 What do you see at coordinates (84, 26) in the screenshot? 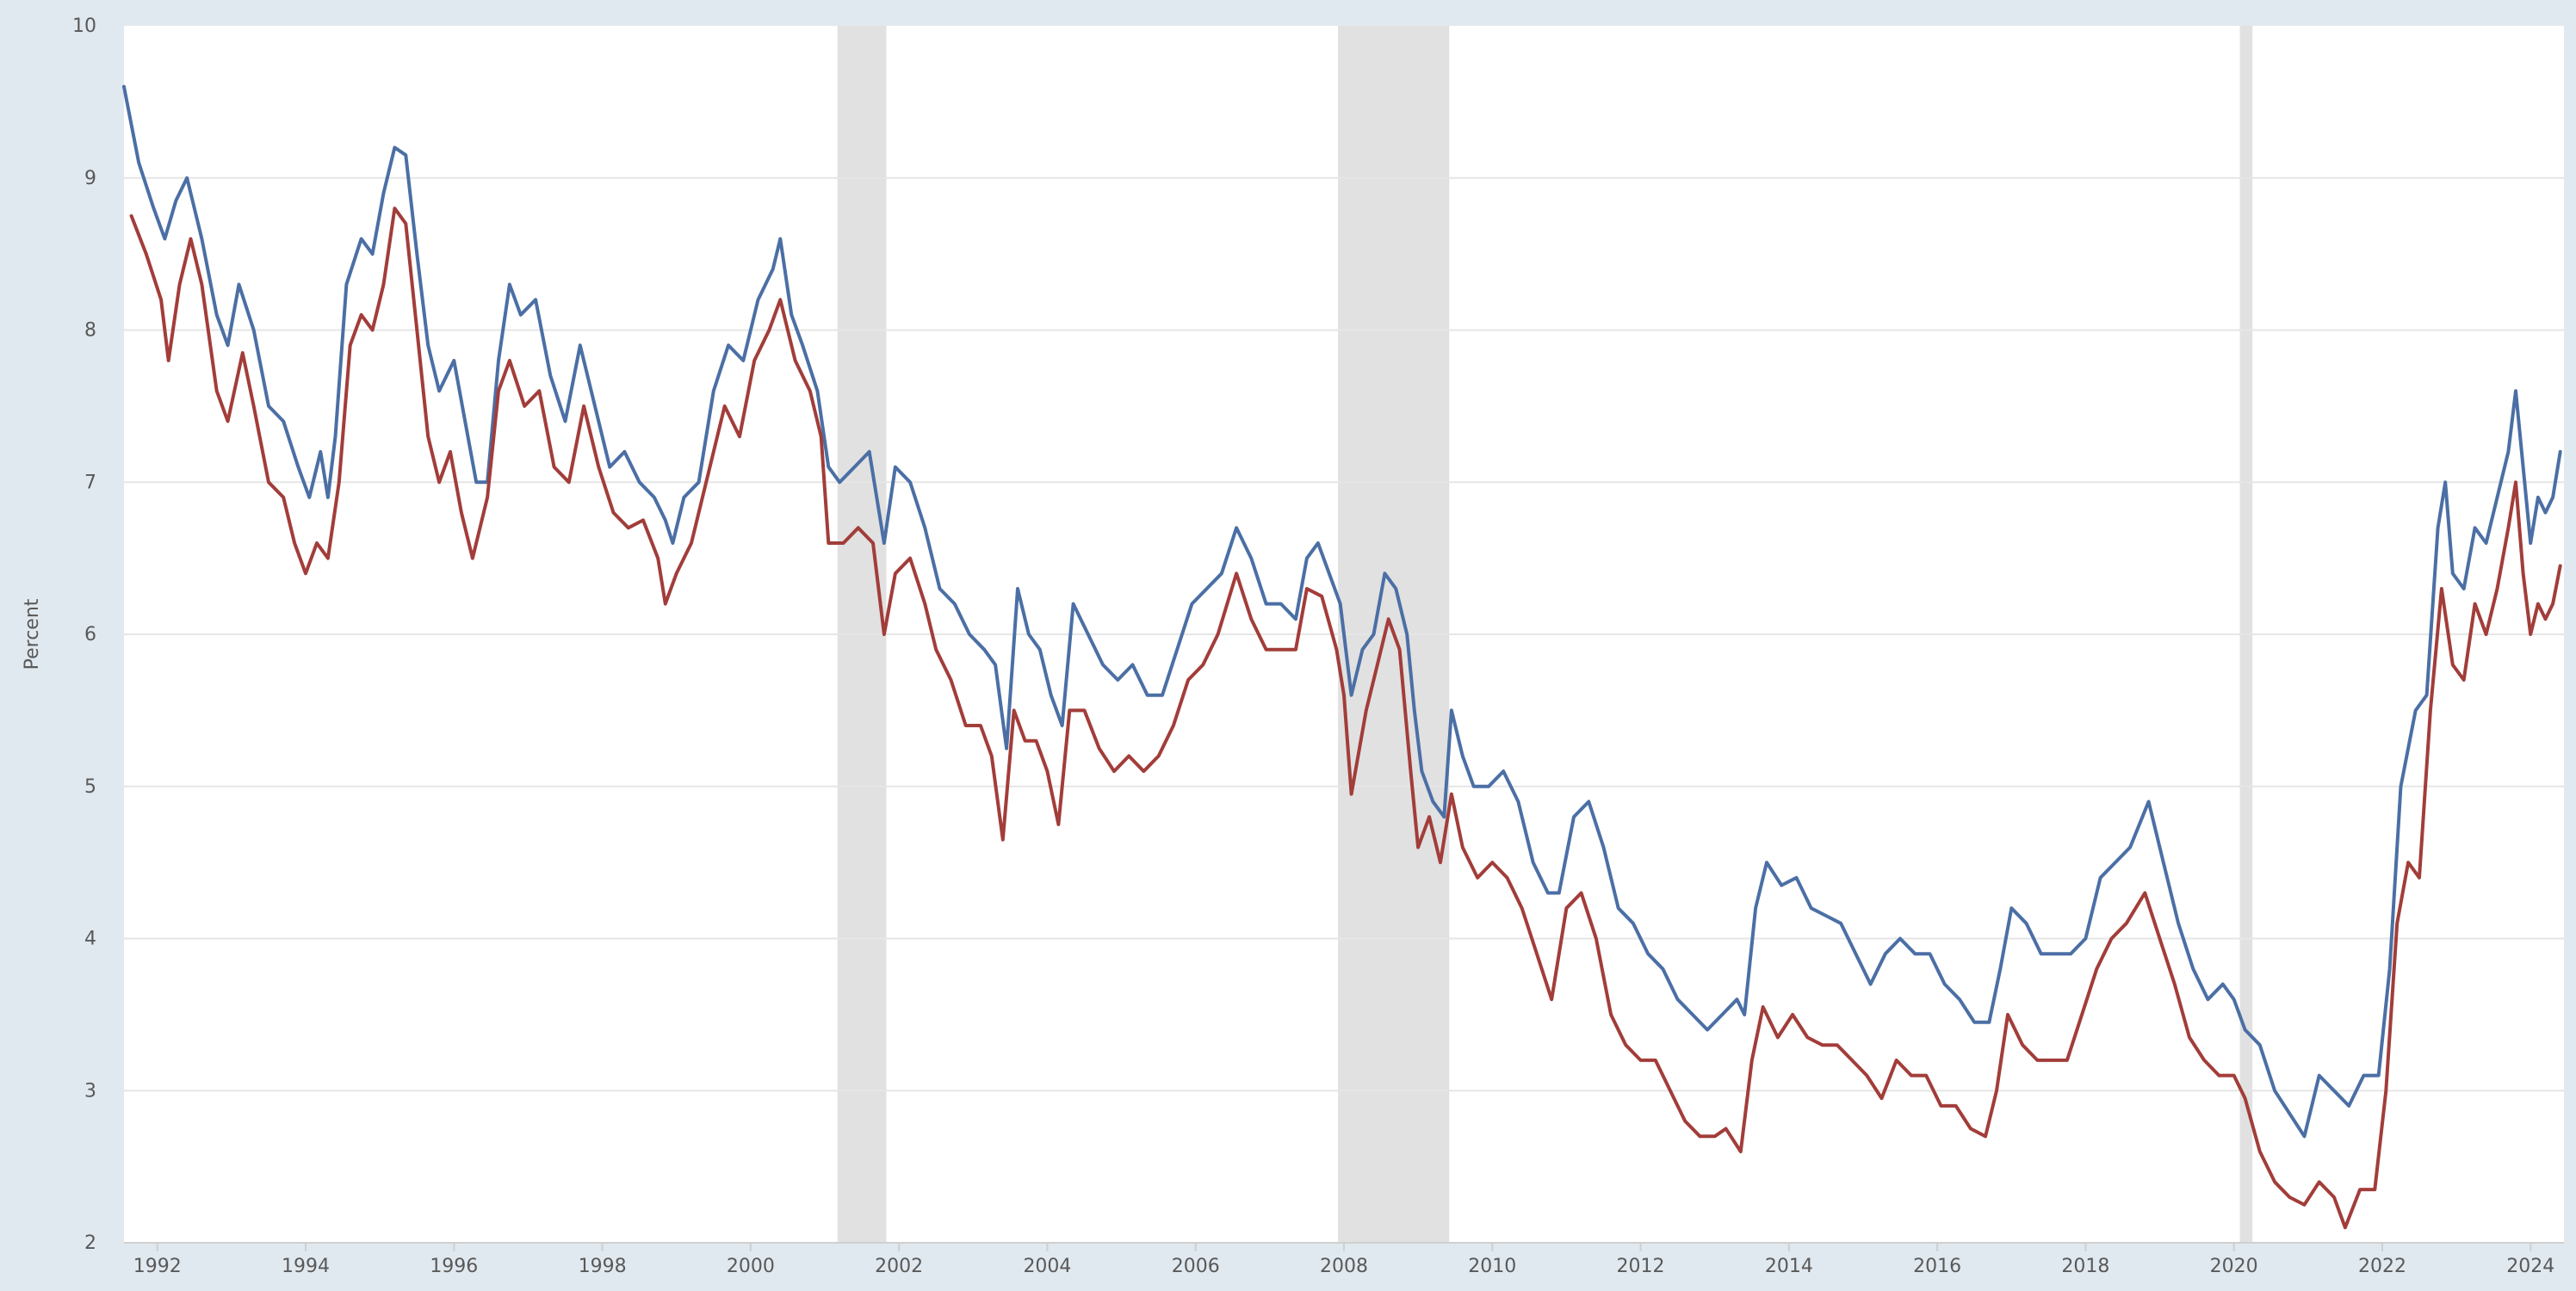
I see `y-tick-label: 10` at bounding box center [84, 26].